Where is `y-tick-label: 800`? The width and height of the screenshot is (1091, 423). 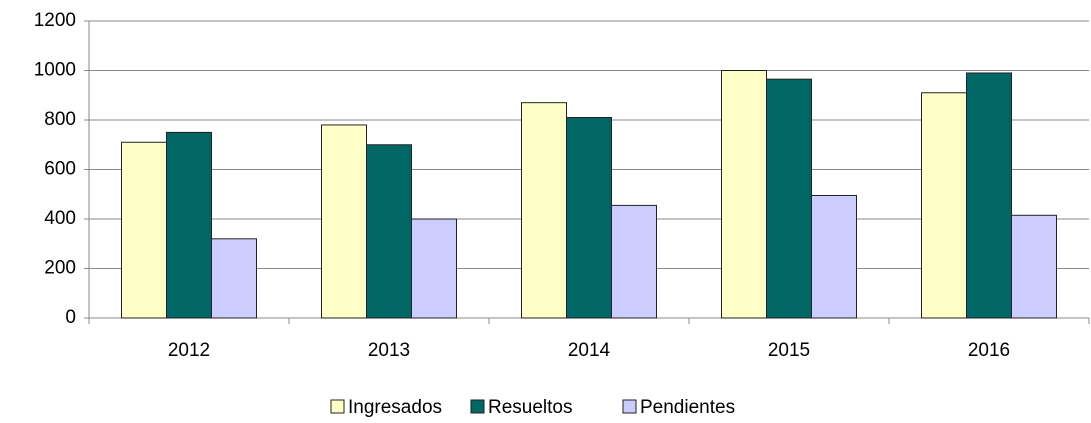 y-tick-label: 800 is located at coordinates (60, 119).